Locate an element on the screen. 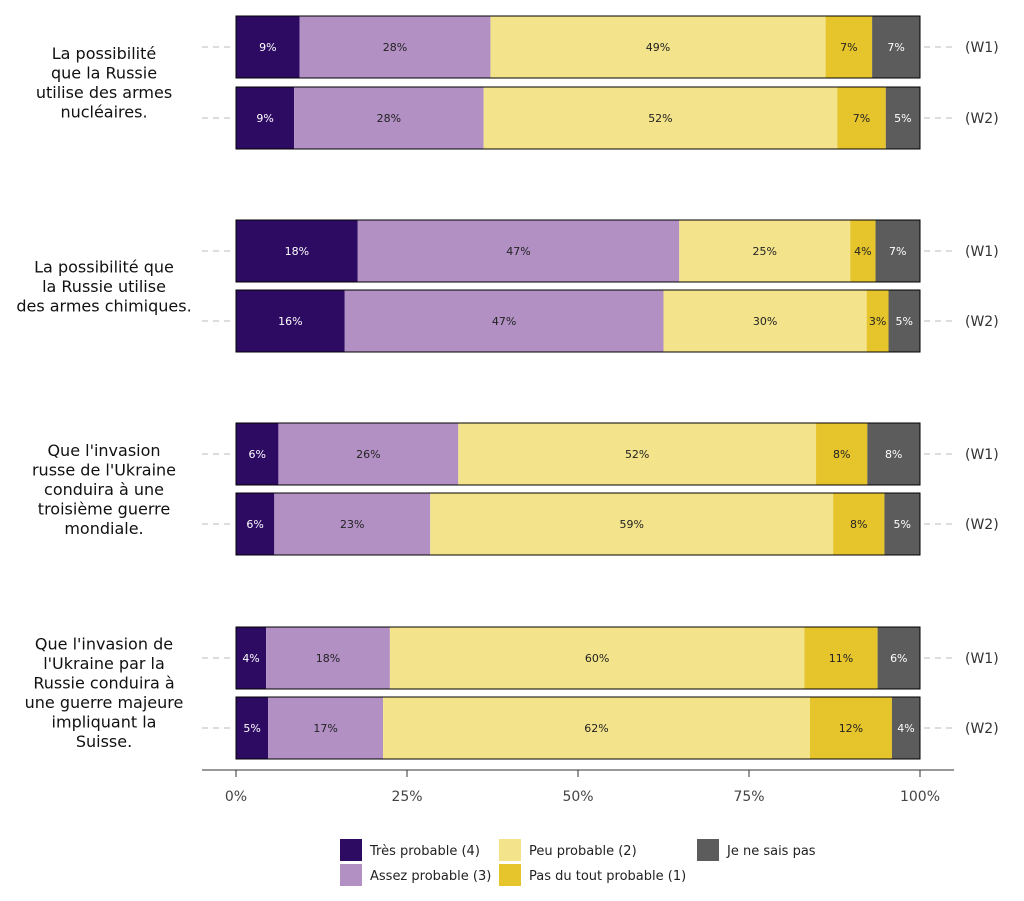  data-label: 11% is located at coordinates (841, 658).